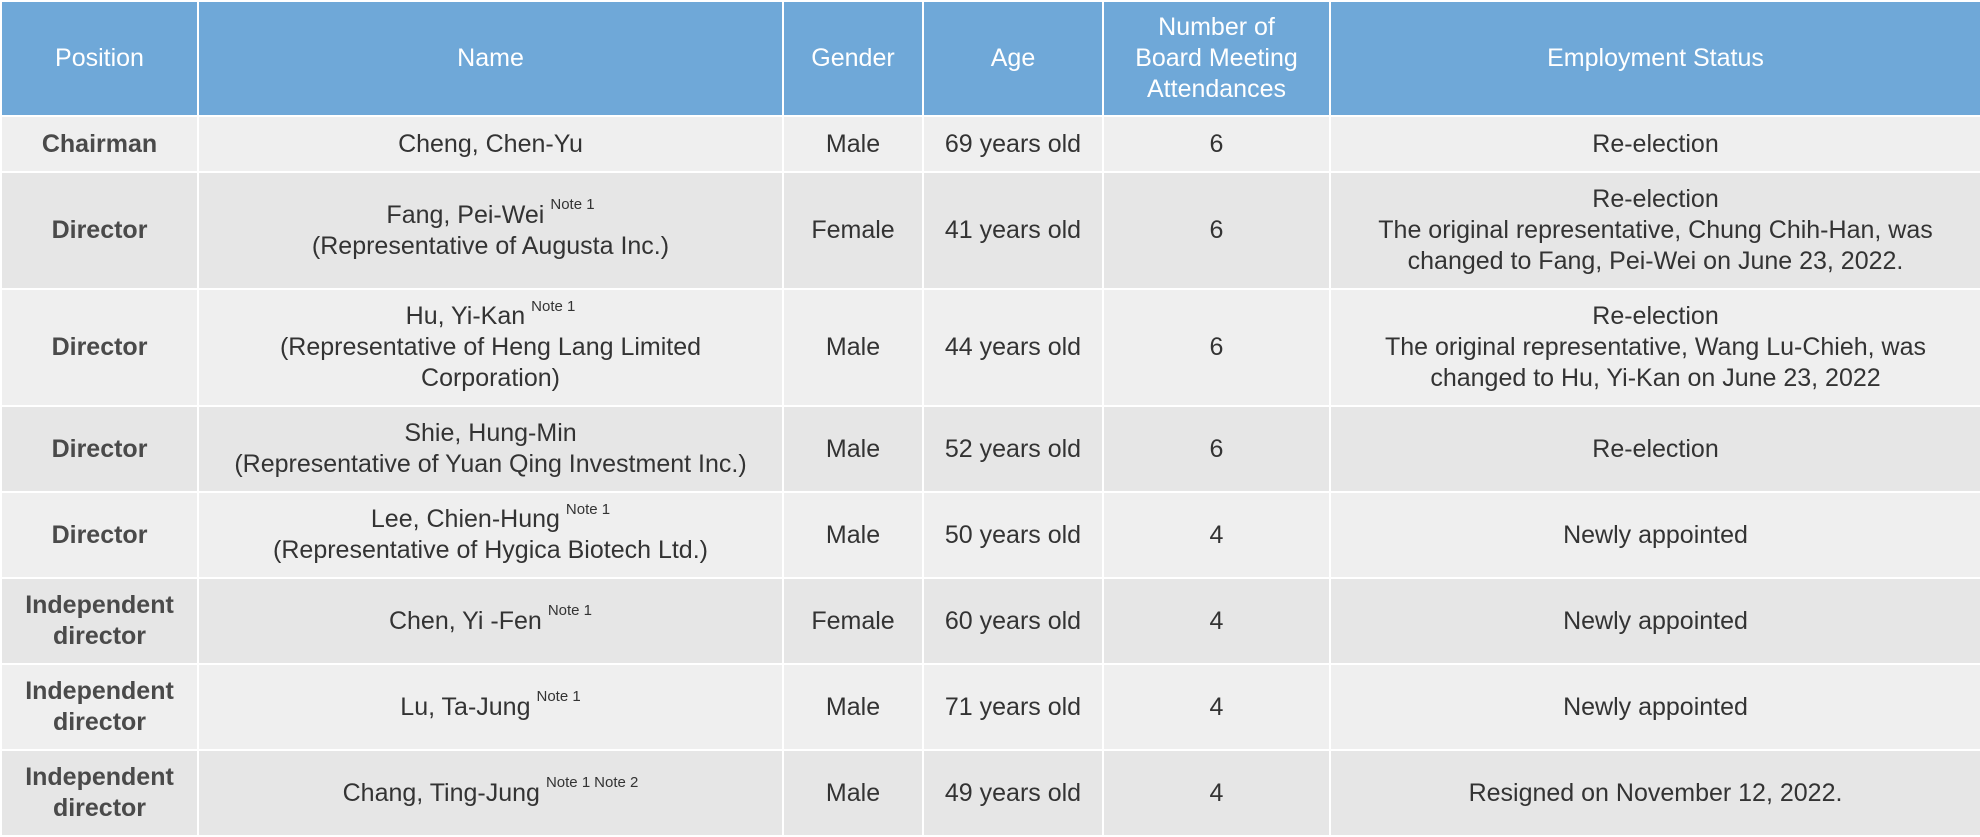 Image resolution: width=1980 pixels, height=837 pixels. Describe the element at coordinates (1013, 707) in the screenshot. I see `cell-age: 71 years old` at that location.